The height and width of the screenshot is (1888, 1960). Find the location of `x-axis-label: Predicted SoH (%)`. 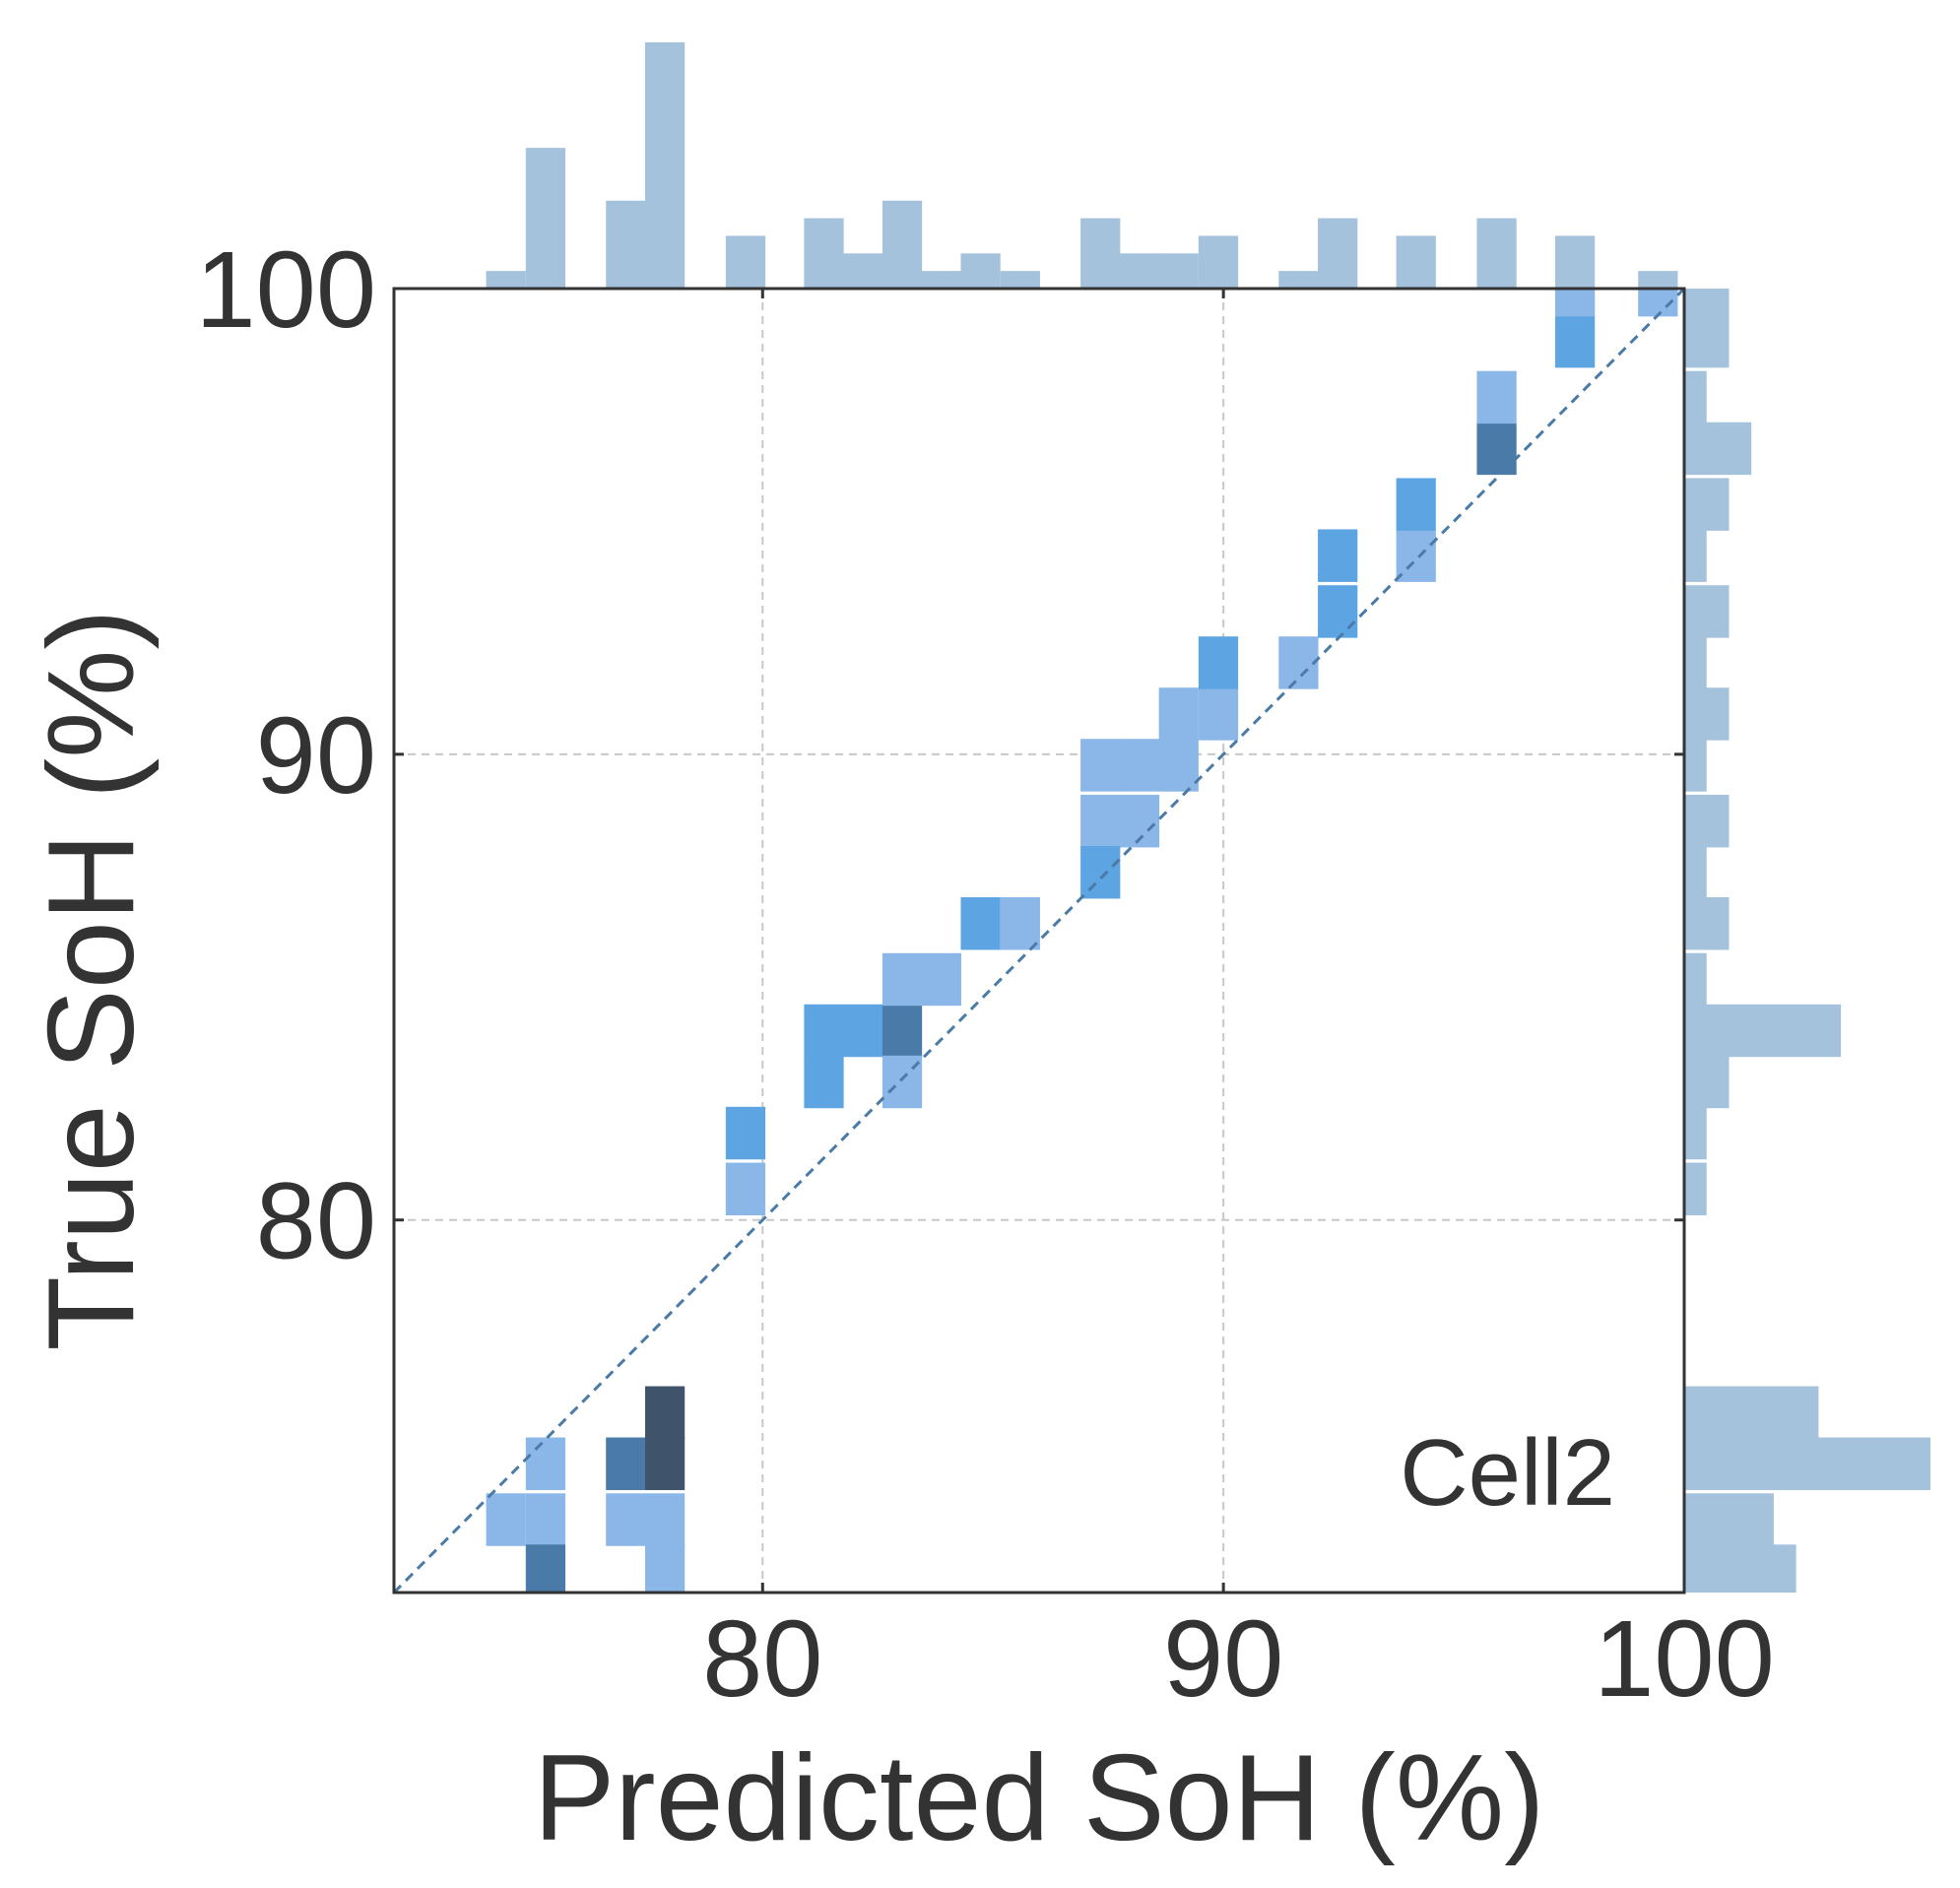

x-axis-label: Predicted SoH (%) is located at coordinates (1040, 1798).